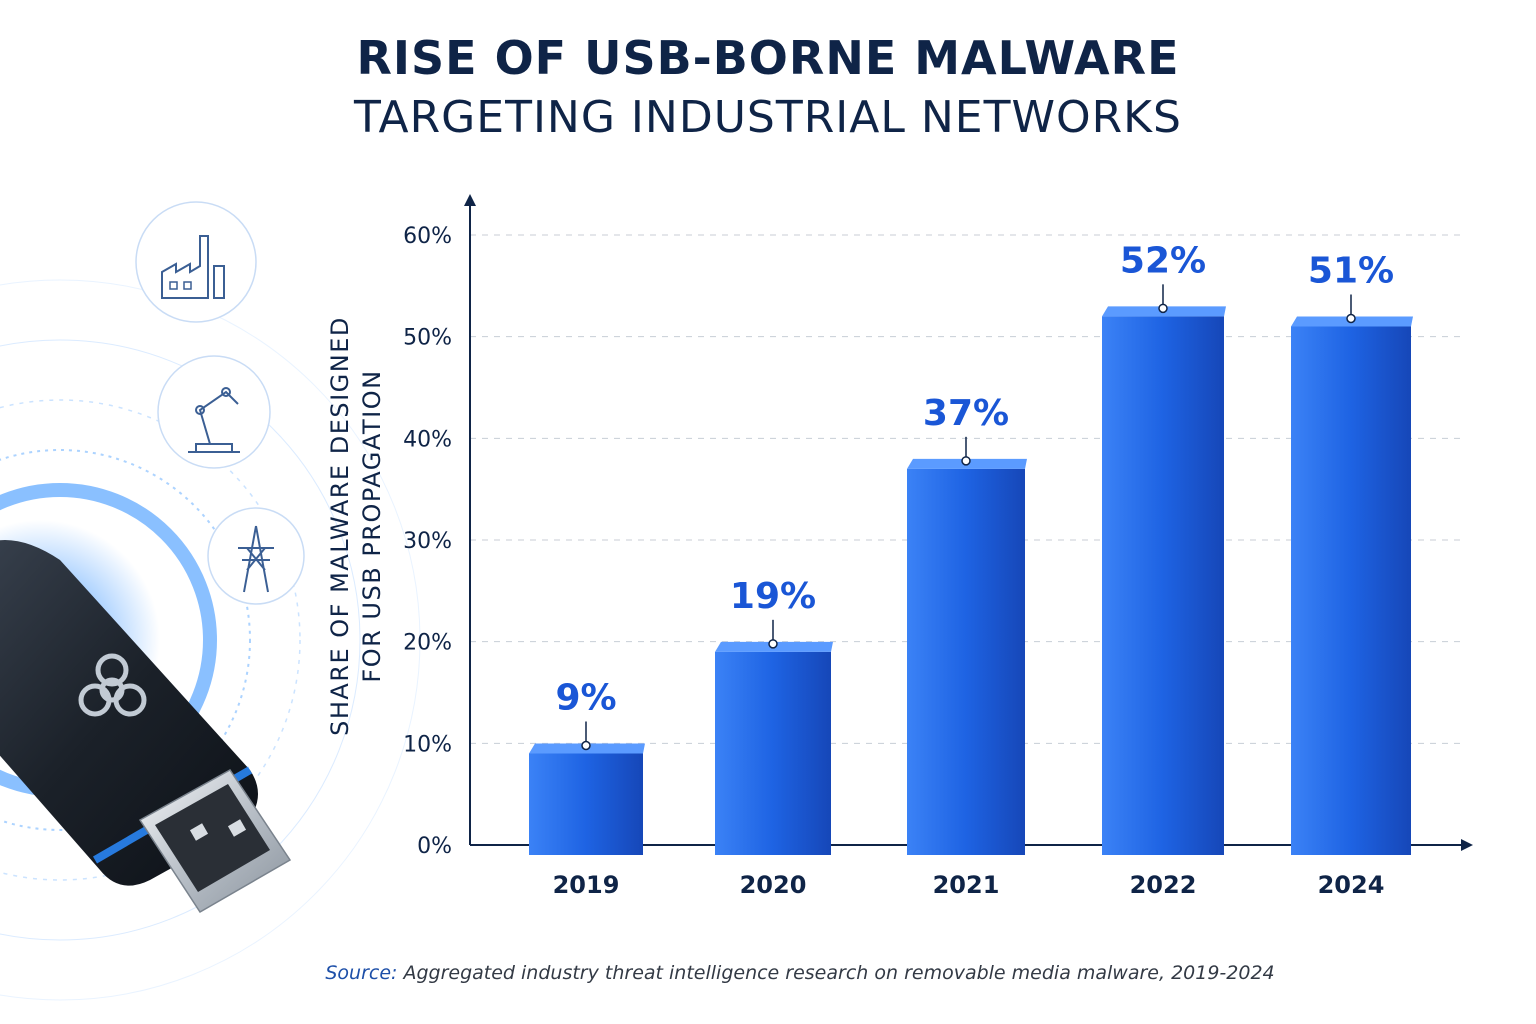 Image resolution: width=1536 pixels, height=1024 pixels. Describe the element at coordinates (768, 58) in the screenshot. I see `title-line-1: RISE OF USB-BORNE MALWARE` at that location.